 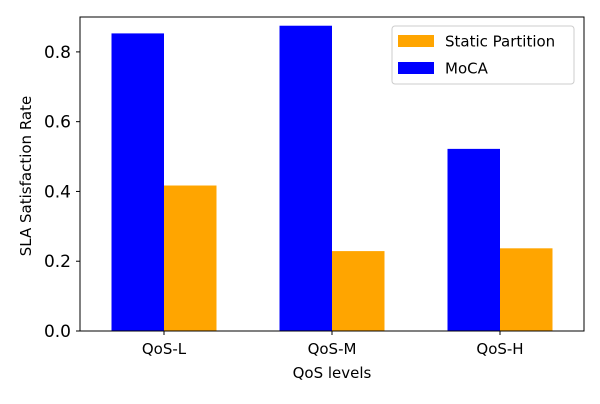 What do you see at coordinates (57, 262) in the screenshot?
I see `y-tick-label: 0.2` at bounding box center [57, 262].